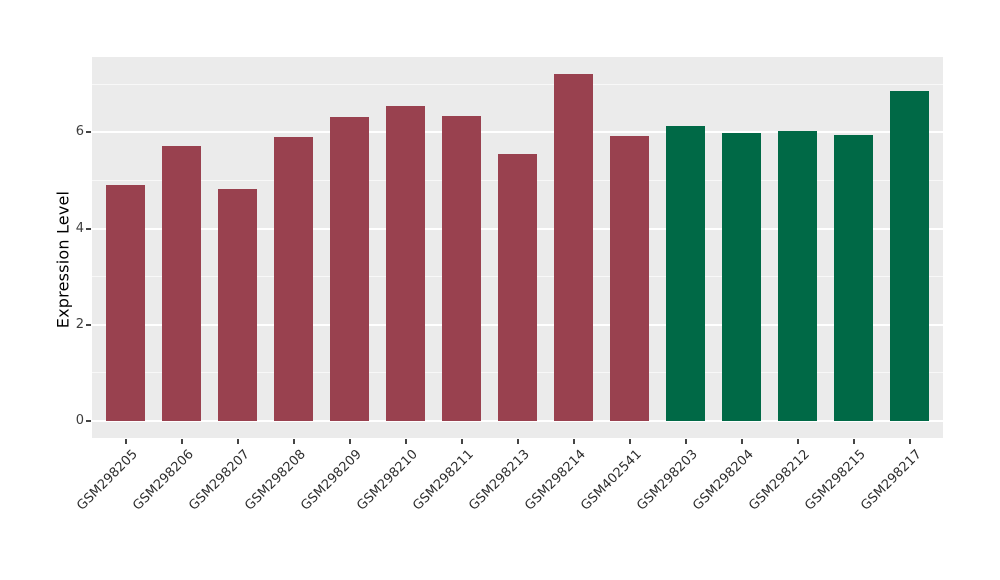 Image resolution: width=1000 pixels, height=580 pixels. What do you see at coordinates (461, 268) in the screenshot?
I see `bar-GSM298211` at bounding box center [461, 268].